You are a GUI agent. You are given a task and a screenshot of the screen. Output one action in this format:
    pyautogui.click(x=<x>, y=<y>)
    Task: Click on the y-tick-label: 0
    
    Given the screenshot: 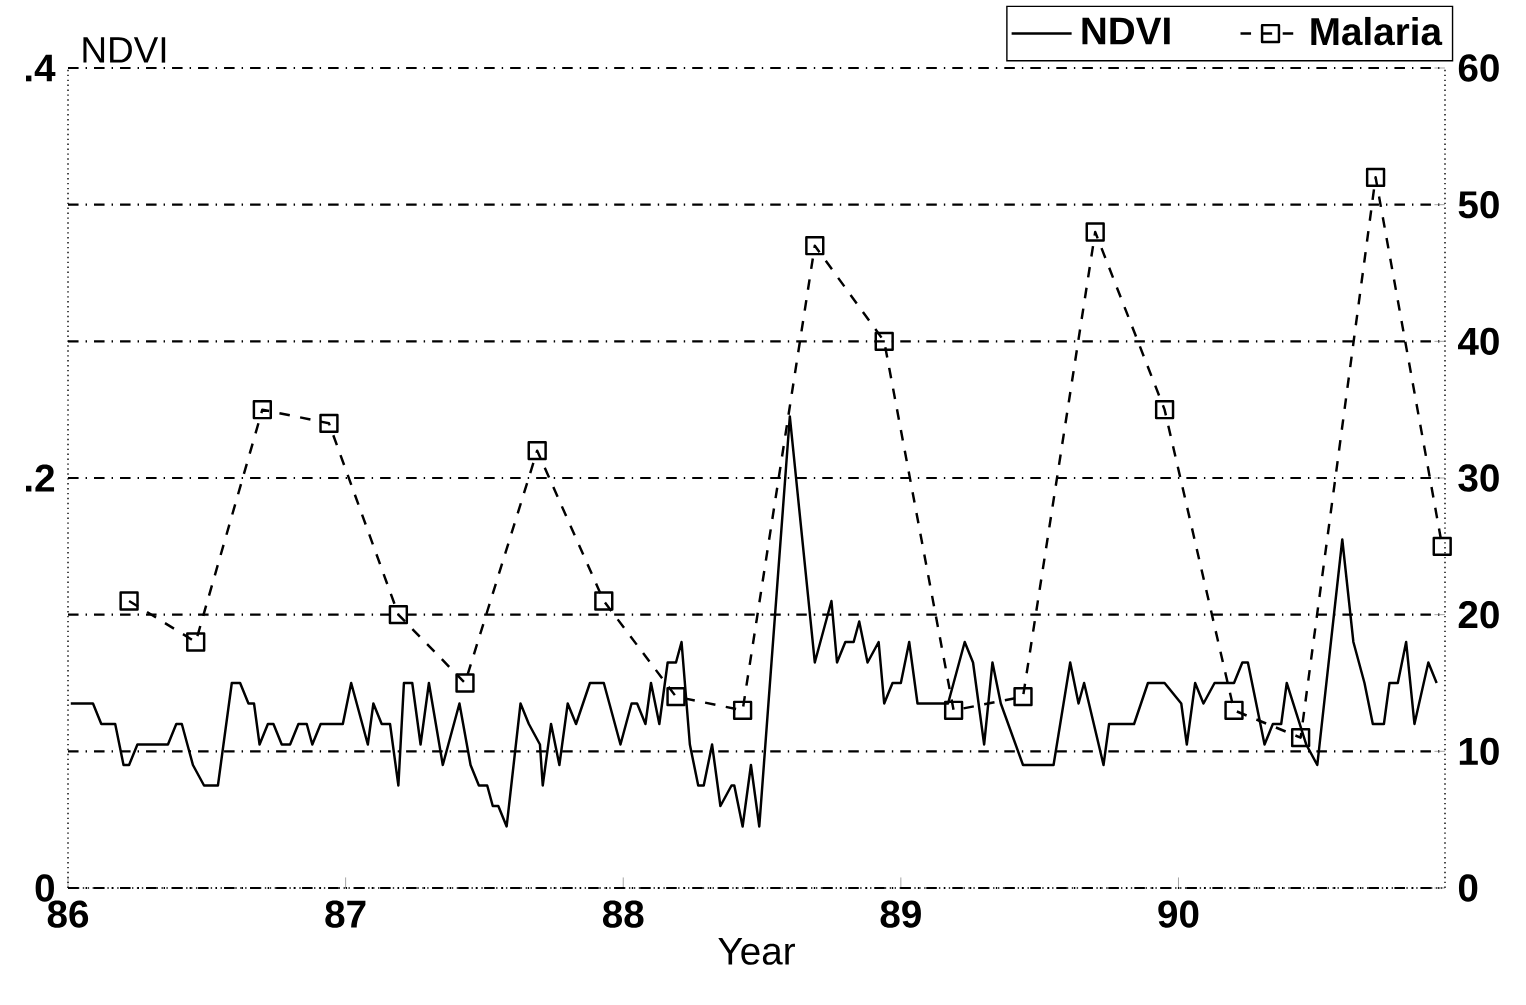 What is the action you would take?
    pyautogui.click(x=44, y=888)
    